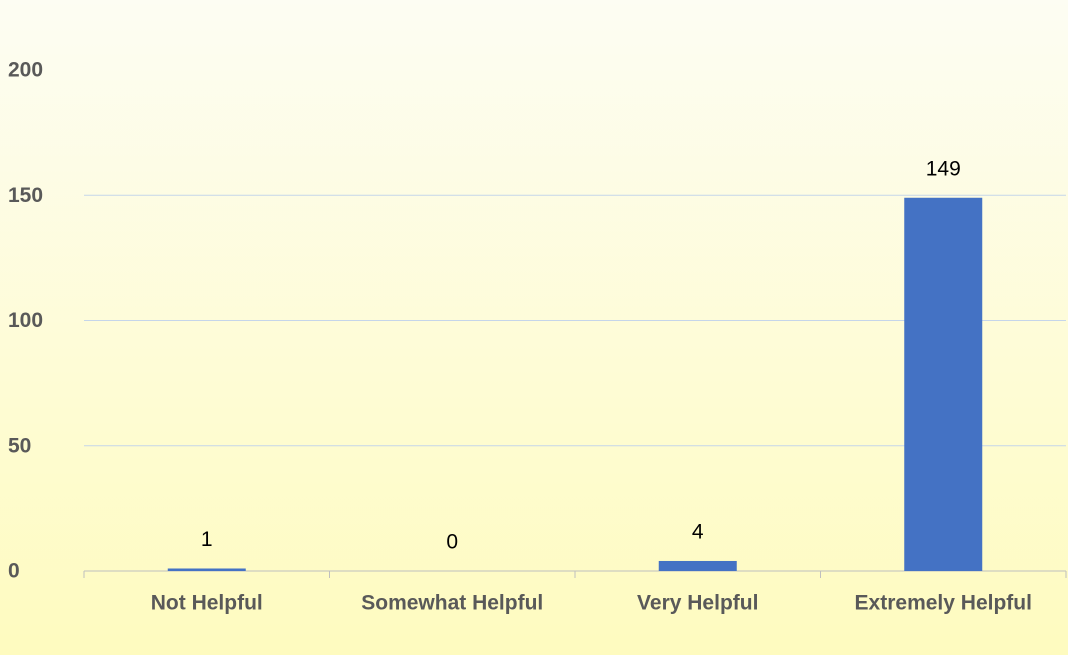  What do you see at coordinates (25, 70) in the screenshot?
I see `y-tick-label: 200` at bounding box center [25, 70].